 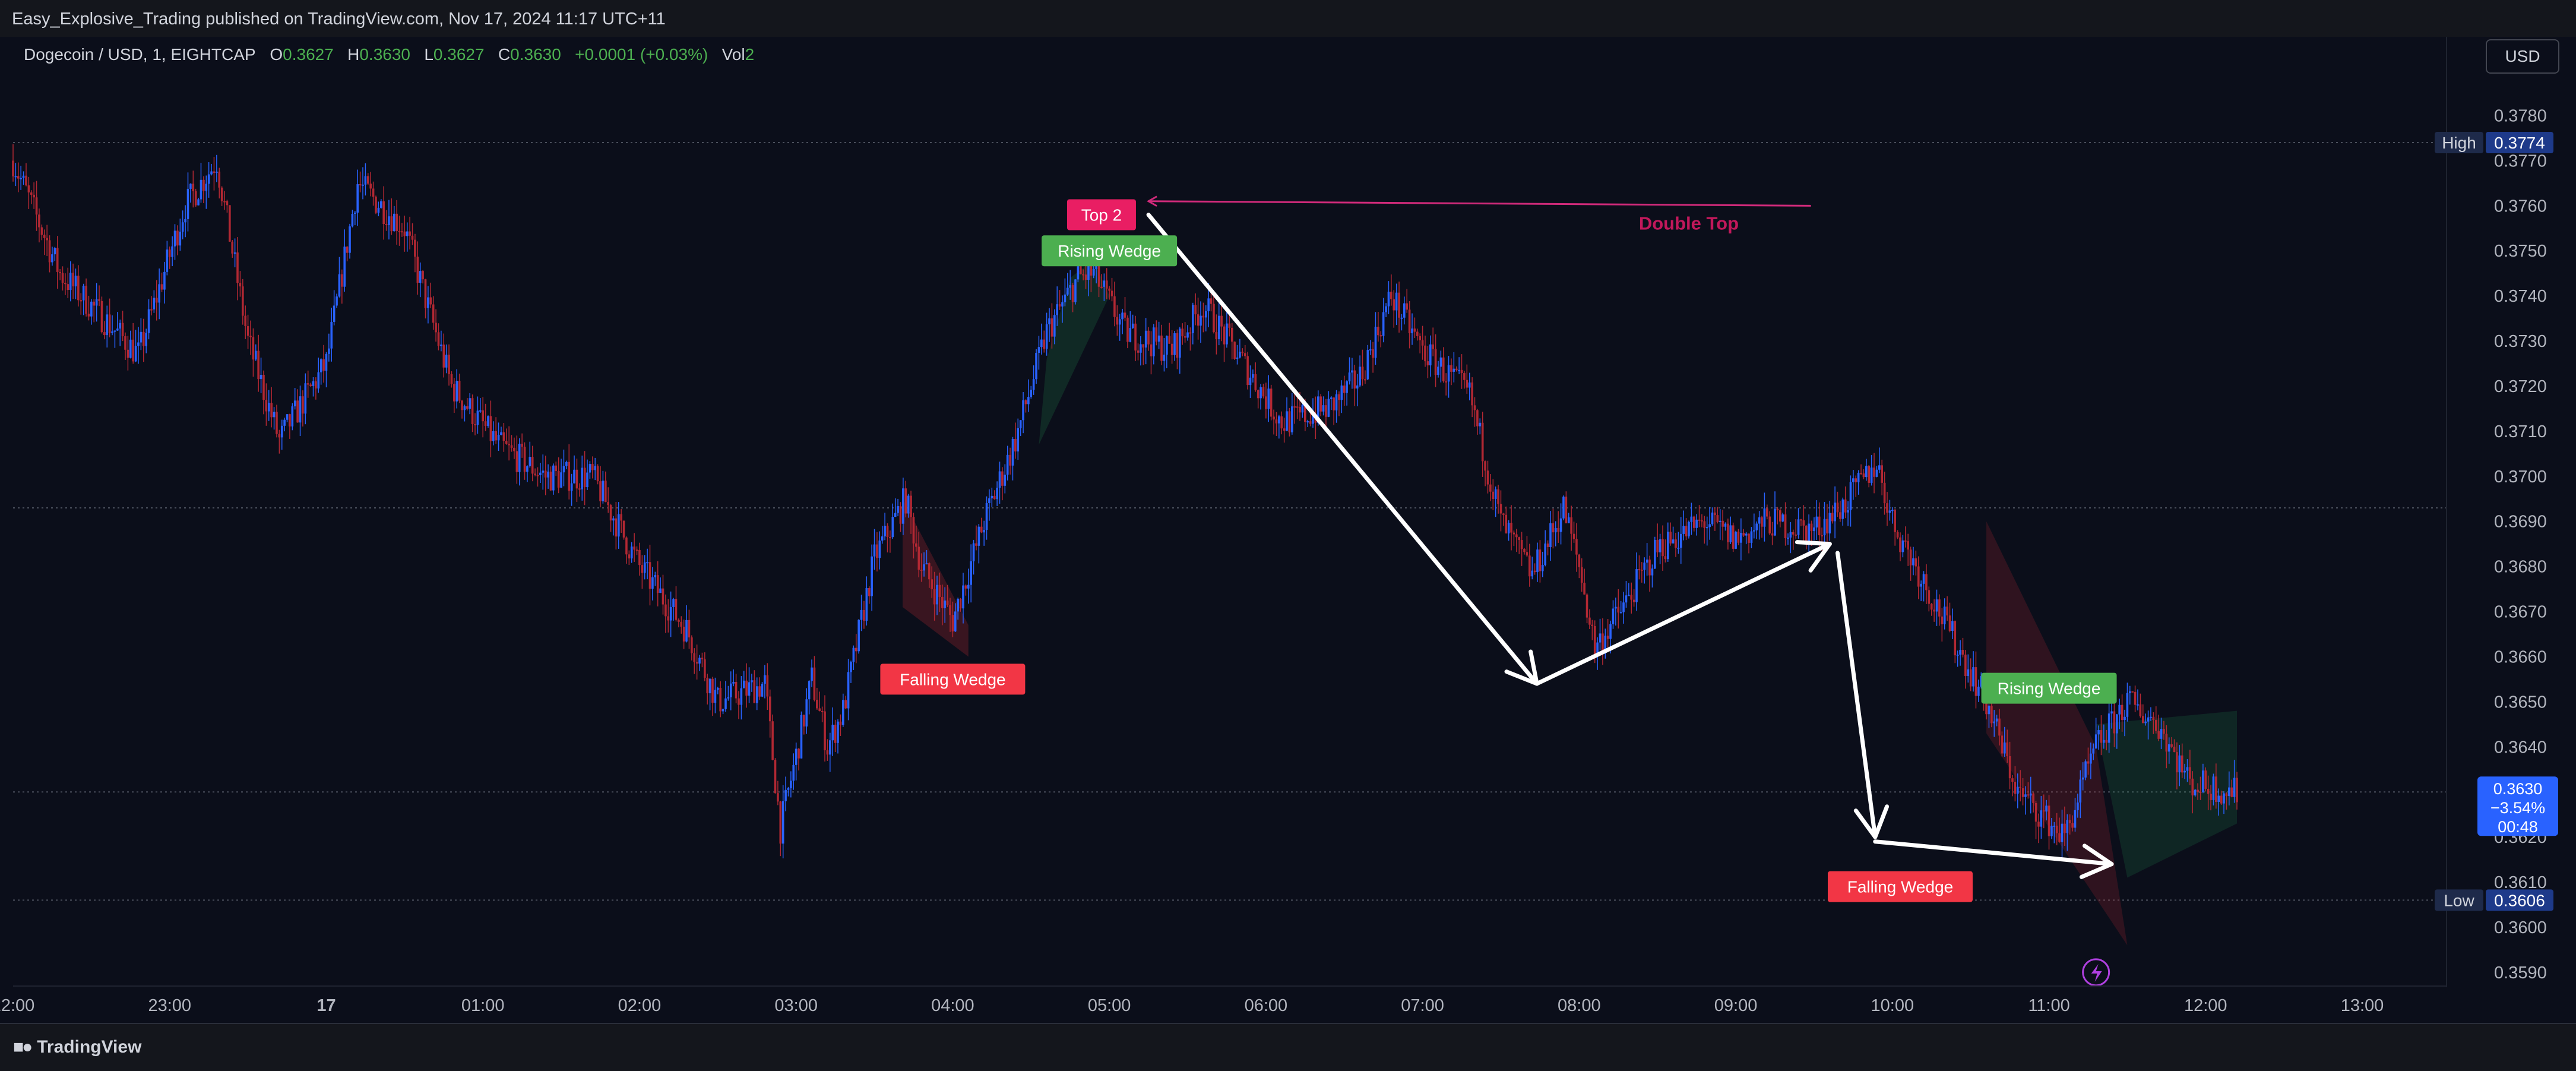 I want to click on pattern-label-text: Falling Wedge, so click(x=1900, y=887).